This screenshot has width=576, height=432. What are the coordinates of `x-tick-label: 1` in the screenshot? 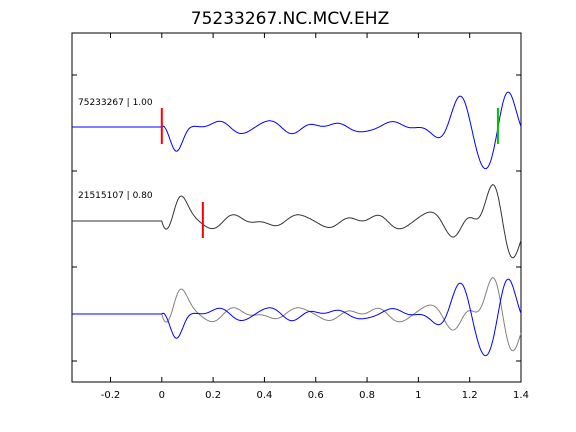 It's located at (418, 395).